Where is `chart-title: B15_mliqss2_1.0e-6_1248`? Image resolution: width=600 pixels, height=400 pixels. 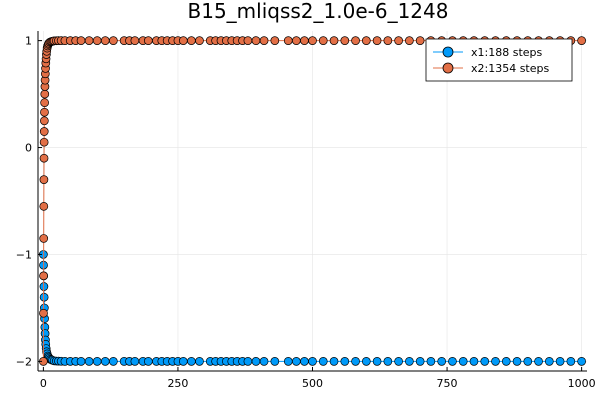
chart-title: B15_mliqss2_1.0e-6_1248 is located at coordinates (318, 11).